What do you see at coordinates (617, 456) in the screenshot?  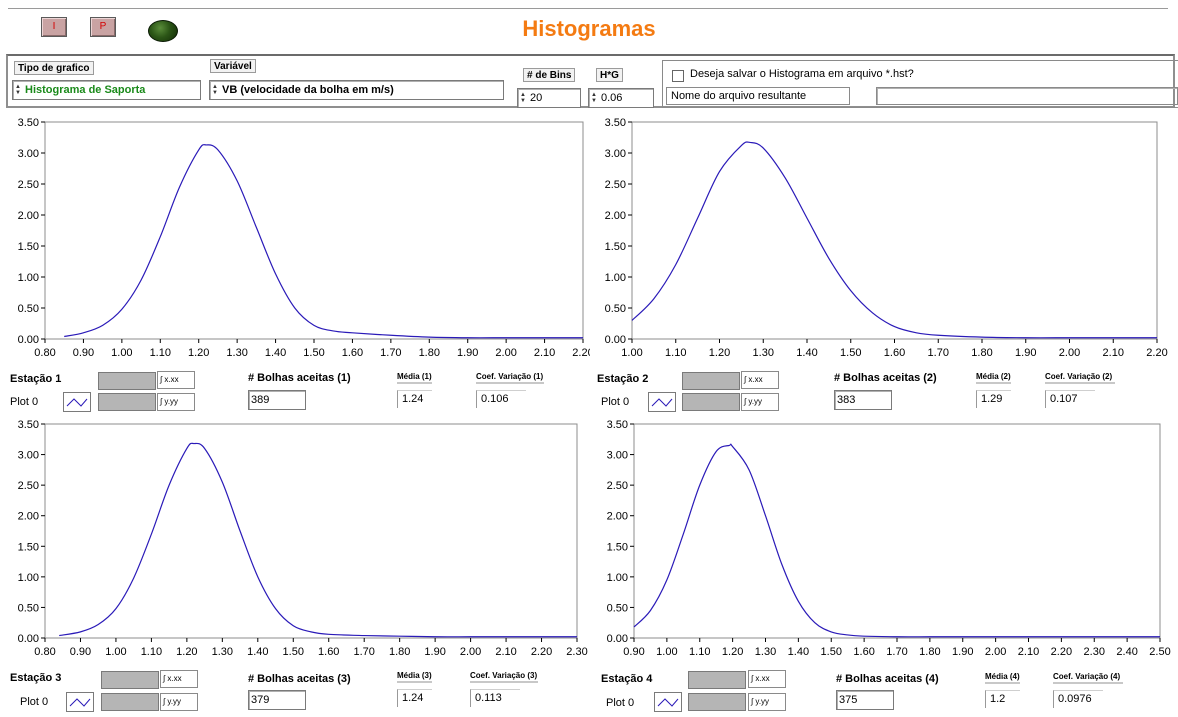 I see `y-tick-label: 3.00` at bounding box center [617, 456].